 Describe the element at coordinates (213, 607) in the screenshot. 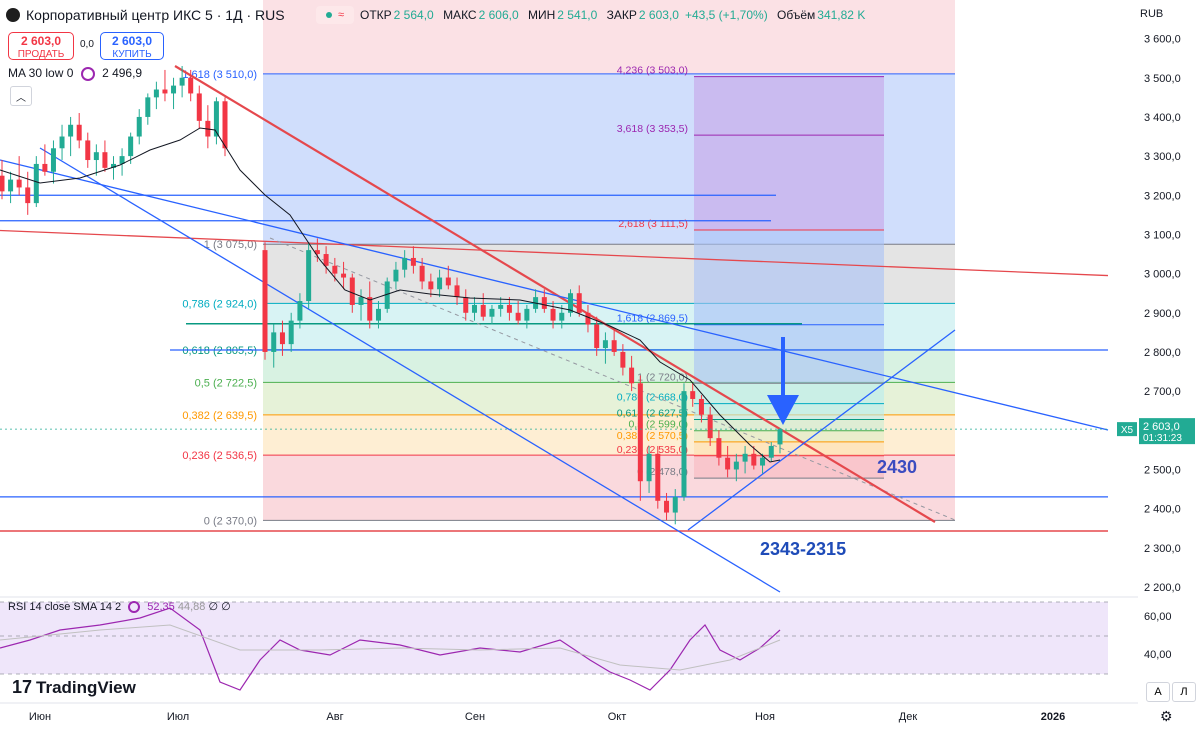

I see `rsi-empty-1: ∅` at that location.